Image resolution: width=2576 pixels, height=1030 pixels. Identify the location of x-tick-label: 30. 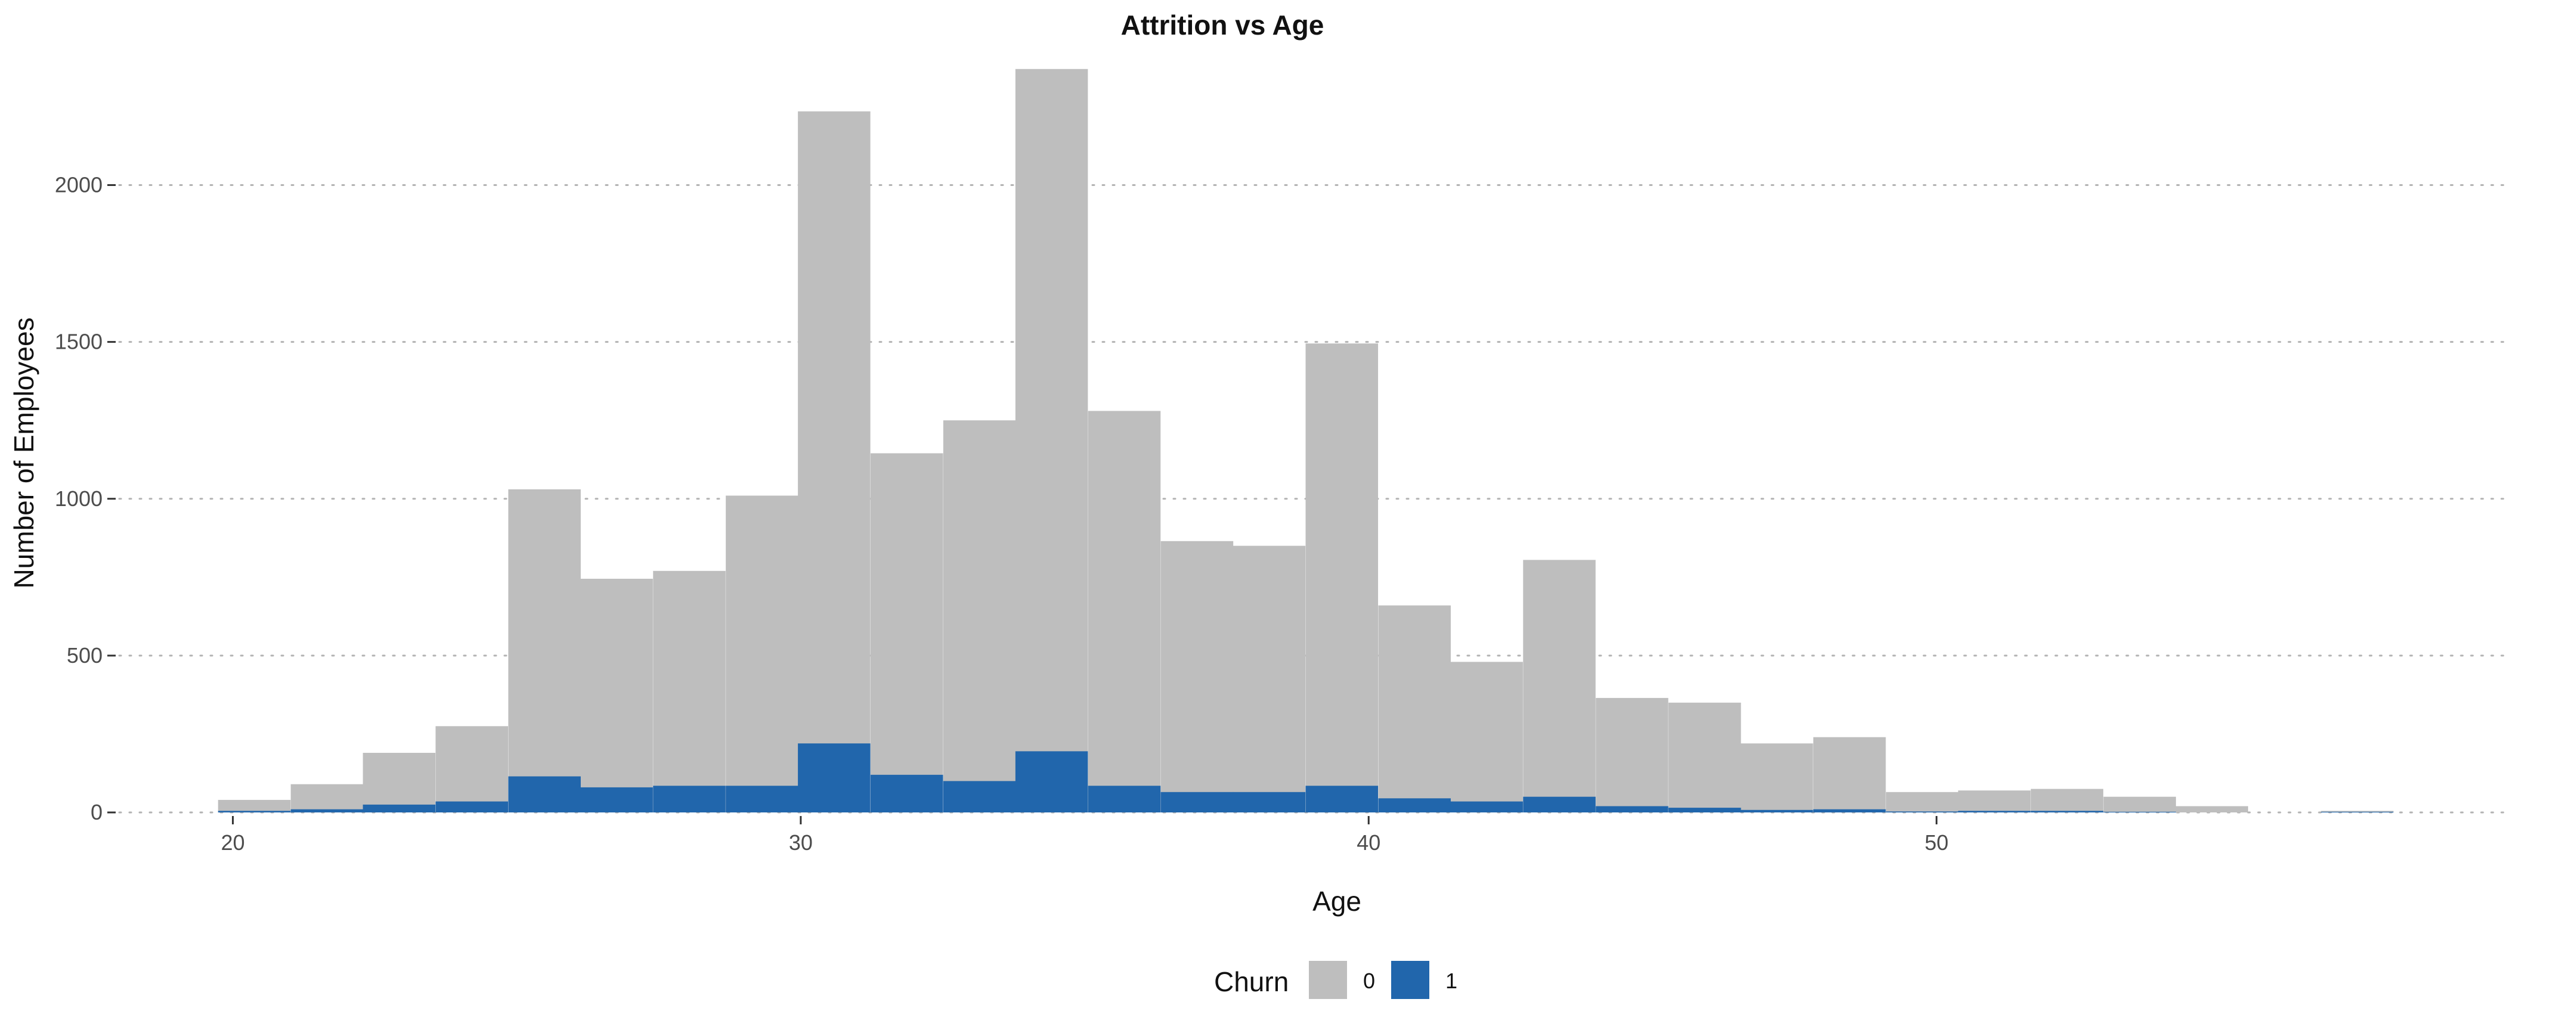
(801, 842).